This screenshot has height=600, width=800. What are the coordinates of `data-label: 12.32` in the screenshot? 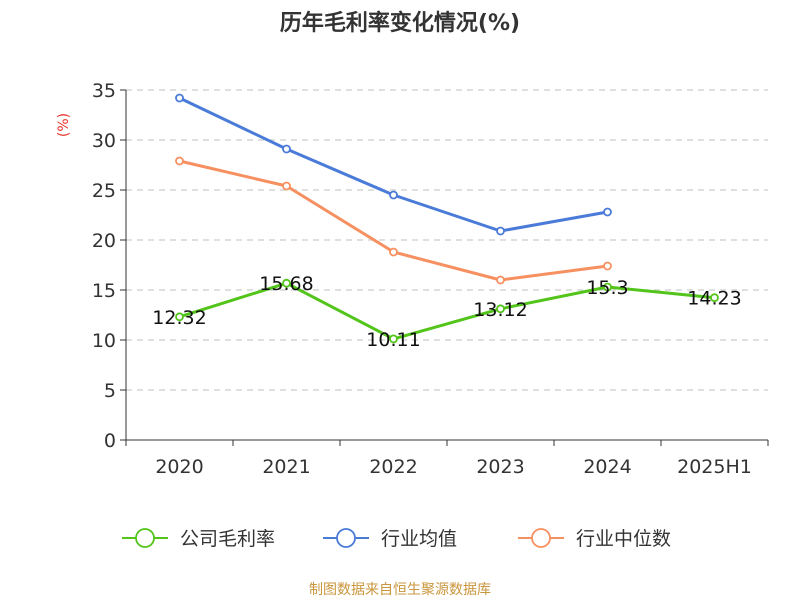 It's located at (179, 318).